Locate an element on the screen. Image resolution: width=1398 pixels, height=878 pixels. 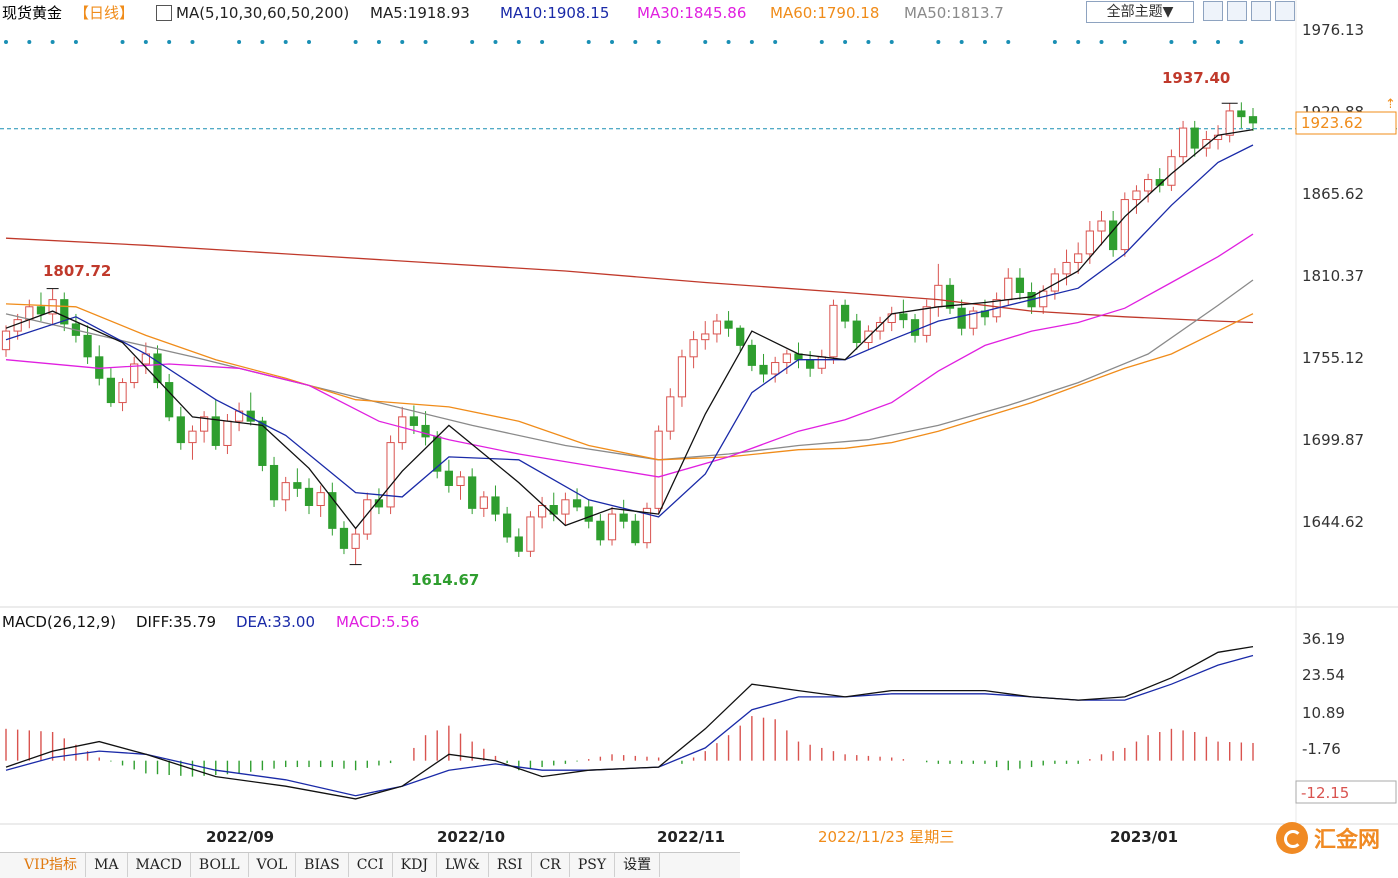
tool-bias: BIAS is located at coordinates (322, 865).